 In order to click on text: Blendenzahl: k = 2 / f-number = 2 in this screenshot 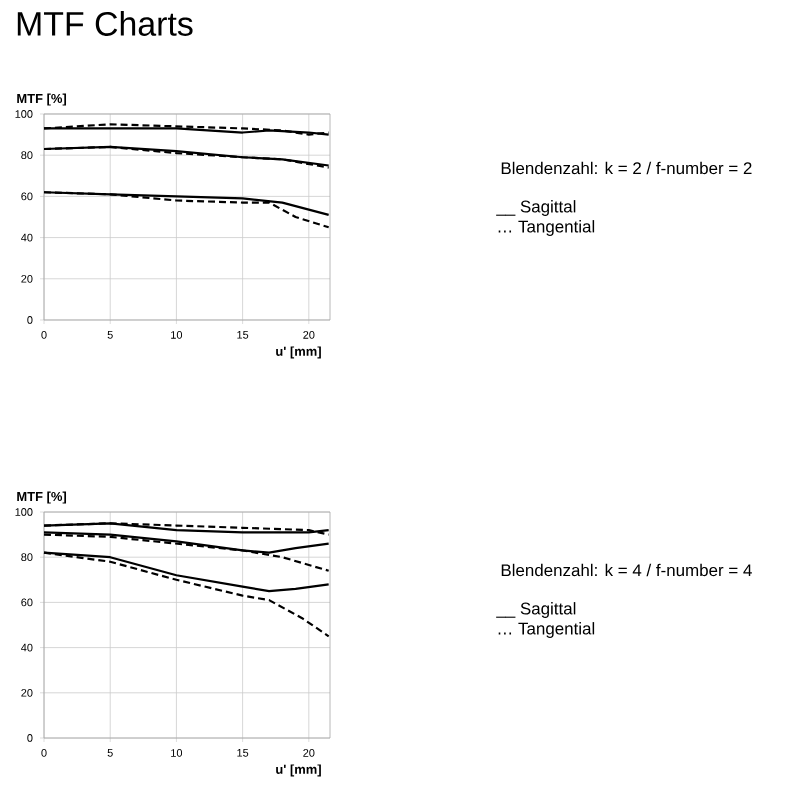, I will do `click(626, 168)`.